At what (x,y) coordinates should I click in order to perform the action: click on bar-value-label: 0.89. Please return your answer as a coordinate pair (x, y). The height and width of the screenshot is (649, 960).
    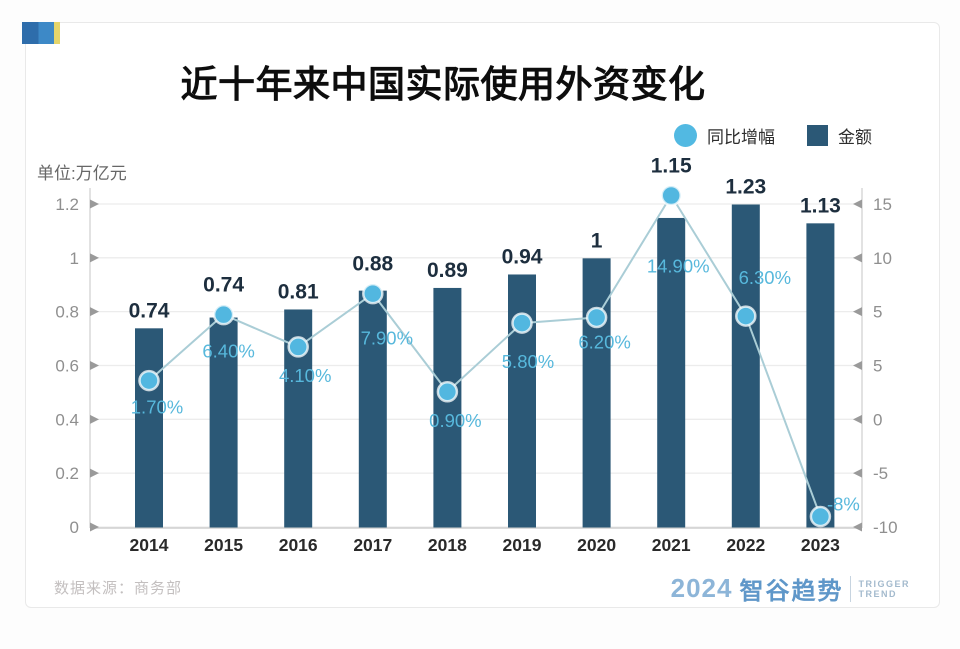
    Looking at the image, I should click on (447, 270).